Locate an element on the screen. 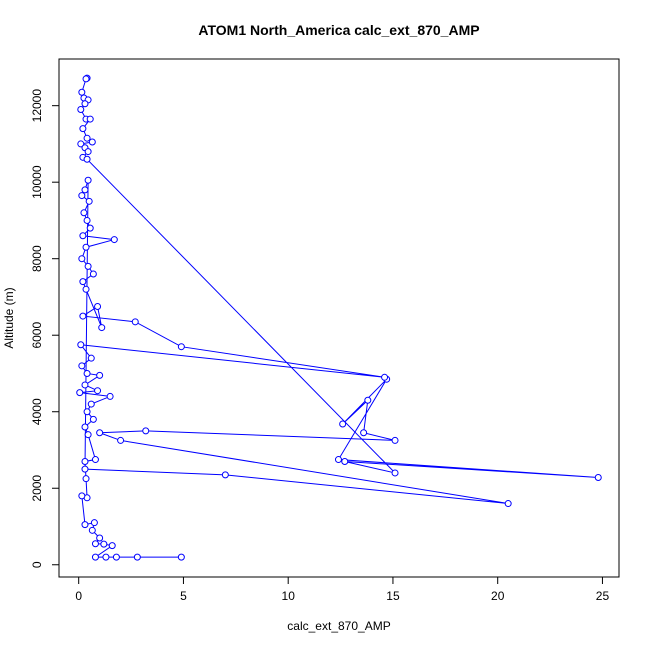 Image resolution: width=650 pixels, height=650 pixels. y-tick-label: 6000 is located at coordinates (37, 335).